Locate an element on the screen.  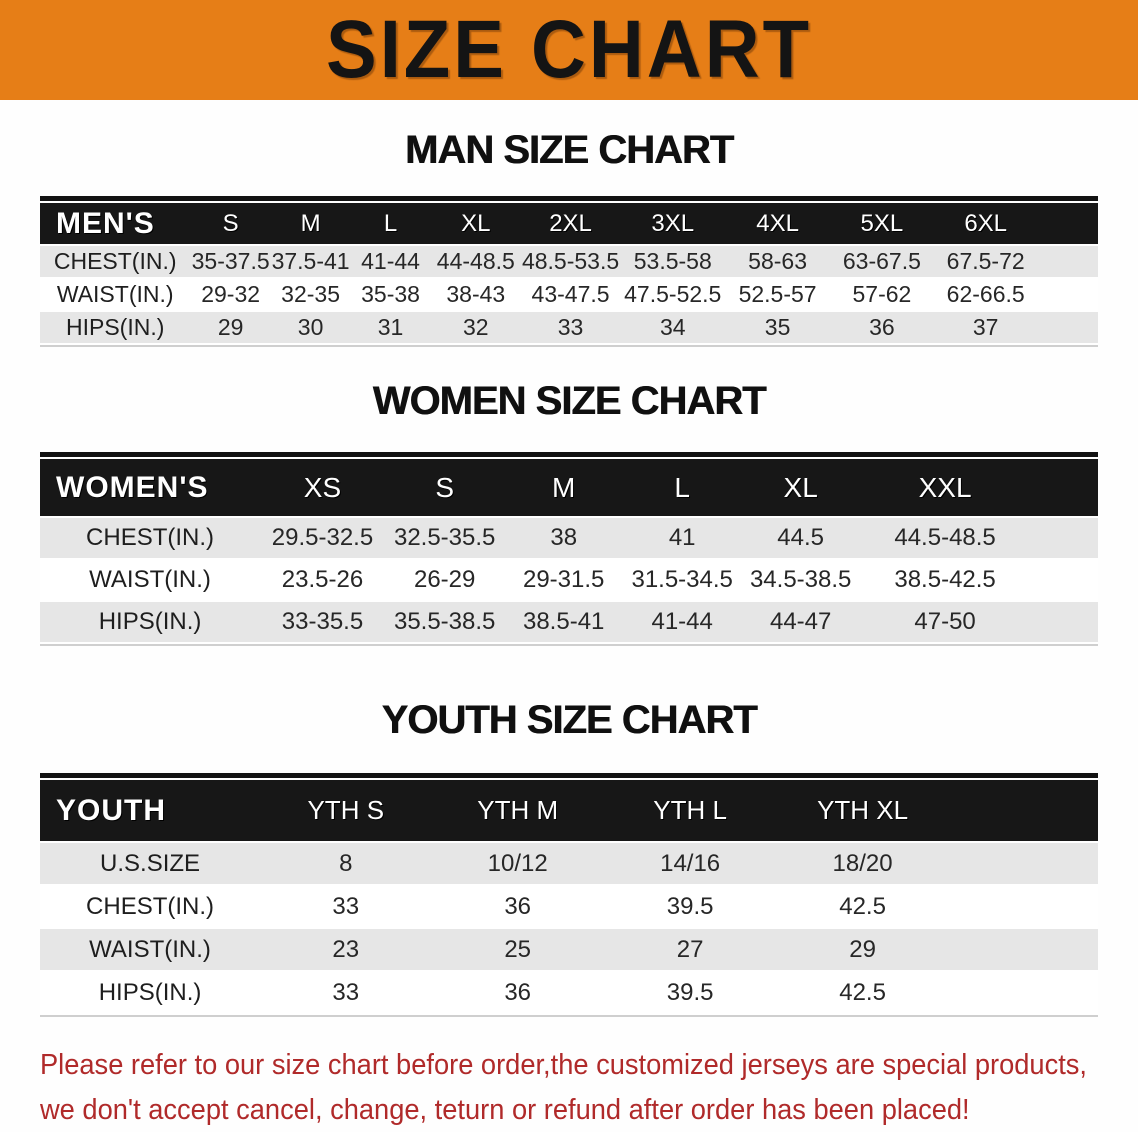
table-cell: 30 is located at coordinates (310, 328).